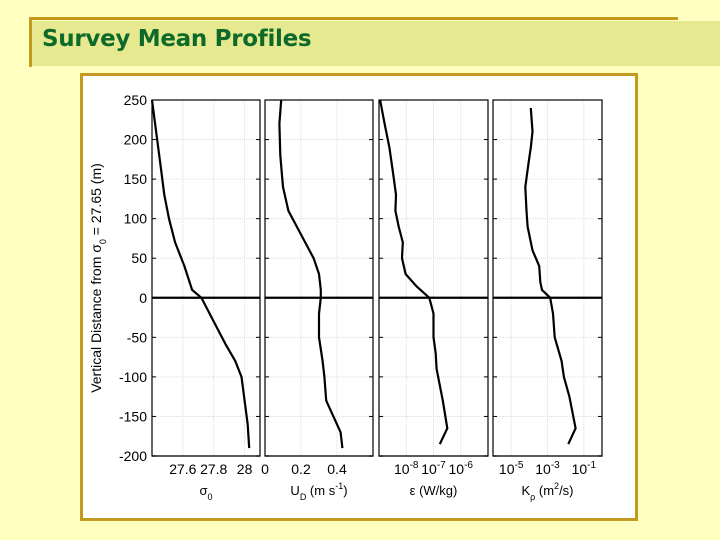 This screenshot has width=720, height=540. Describe the element at coordinates (133, 377) in the screenshot. I see `y-tick-label: -100` at that location.